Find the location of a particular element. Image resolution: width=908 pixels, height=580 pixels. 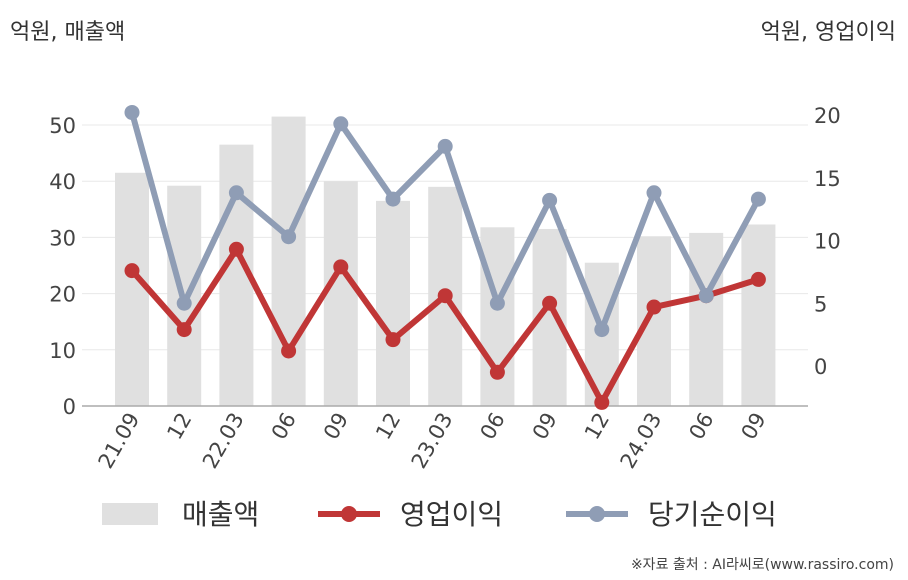

y-right-tick-label: 5 is located at coordinates (820, 304).